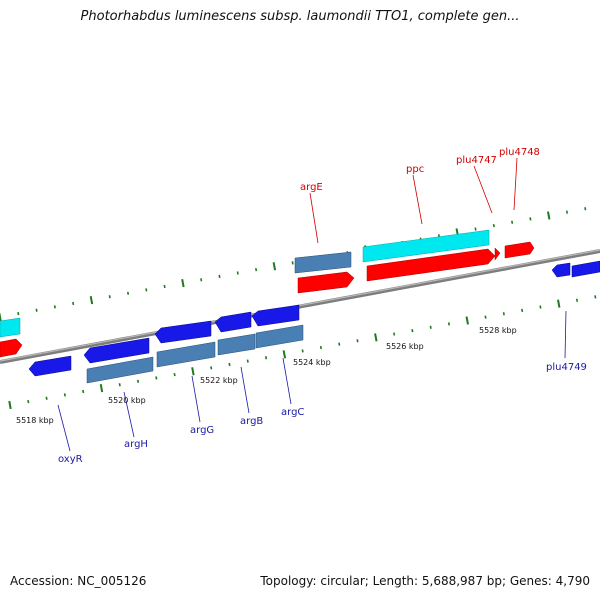  What do you see at coordinates (236, 344) in the screenshot?
I see `gene-feature-argB-steel` at bounding box center [236, 344].